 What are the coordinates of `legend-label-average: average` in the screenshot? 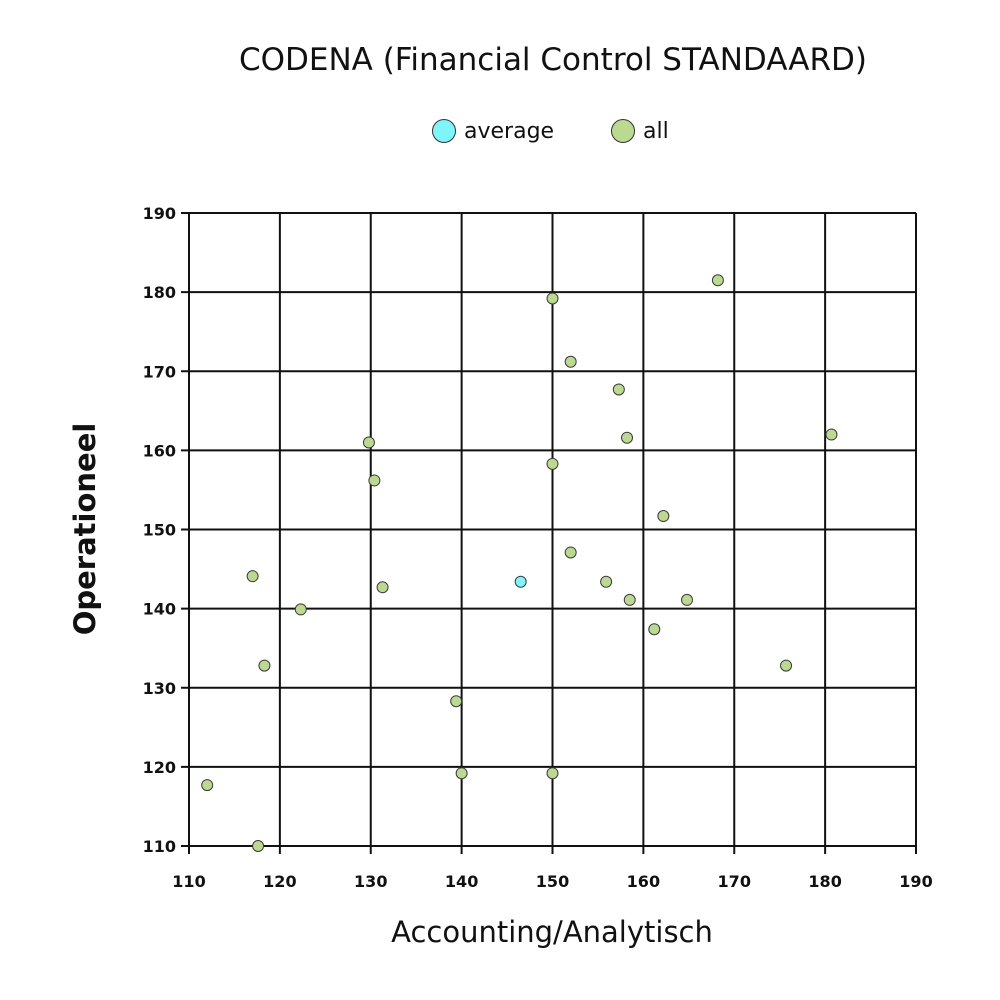 It's located at (509, 131).